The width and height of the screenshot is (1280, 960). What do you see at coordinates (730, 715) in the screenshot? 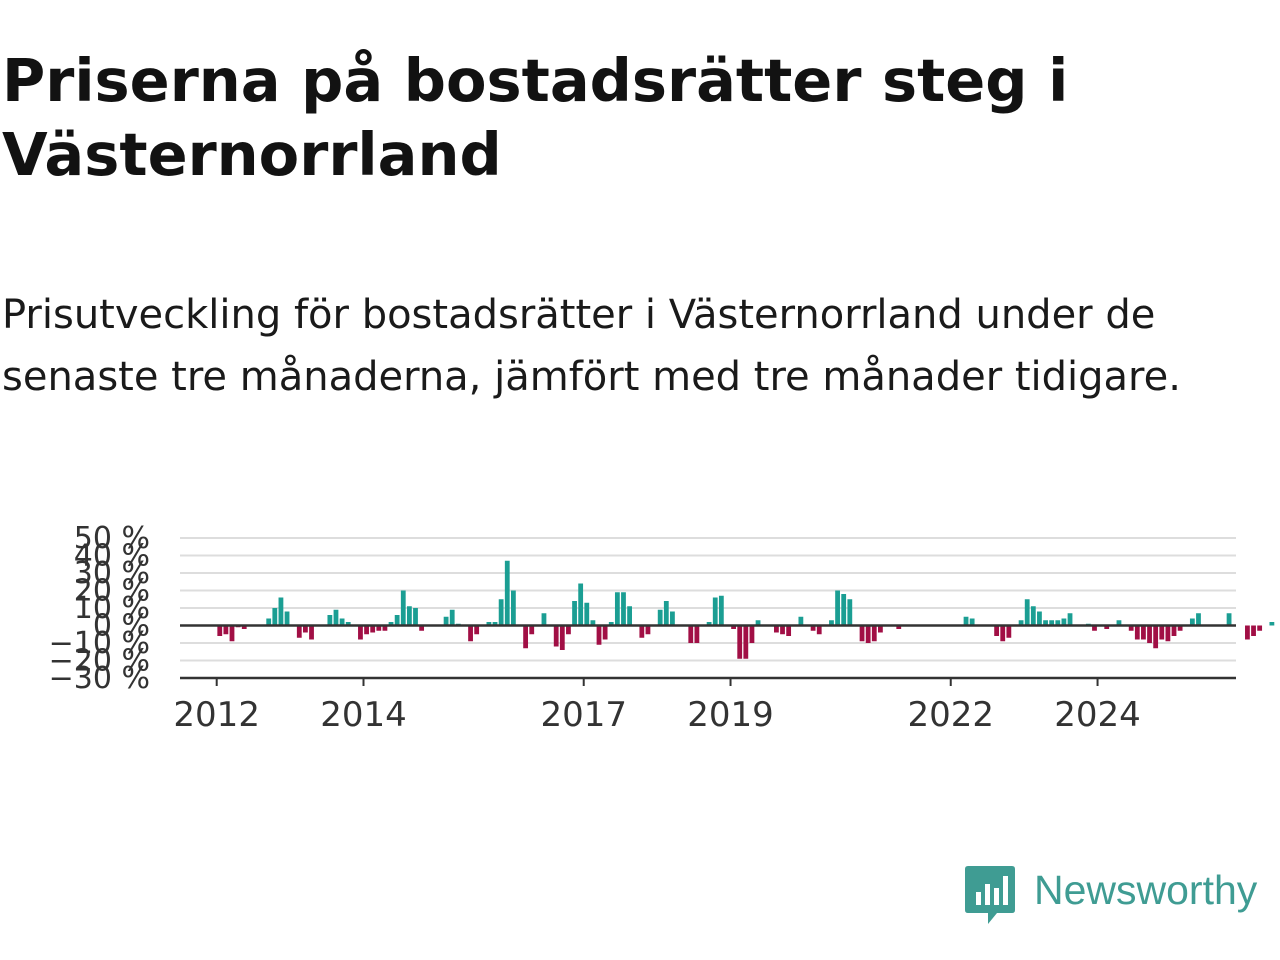
I see `x-tick-label: 2019` at bounding box center [730, 715].